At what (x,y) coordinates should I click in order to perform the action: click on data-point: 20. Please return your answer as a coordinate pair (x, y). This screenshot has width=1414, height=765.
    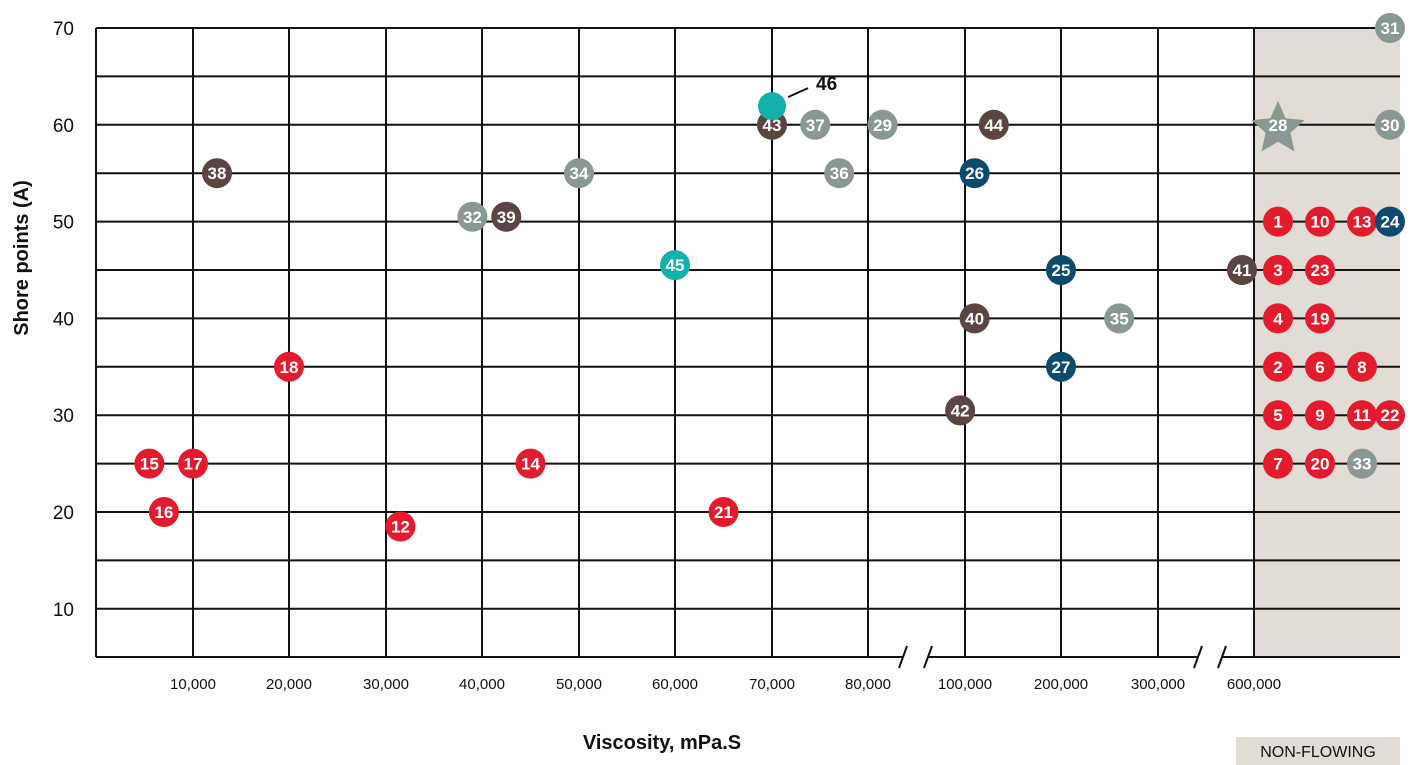
    Looking at the image, I should click on (1320, 463).